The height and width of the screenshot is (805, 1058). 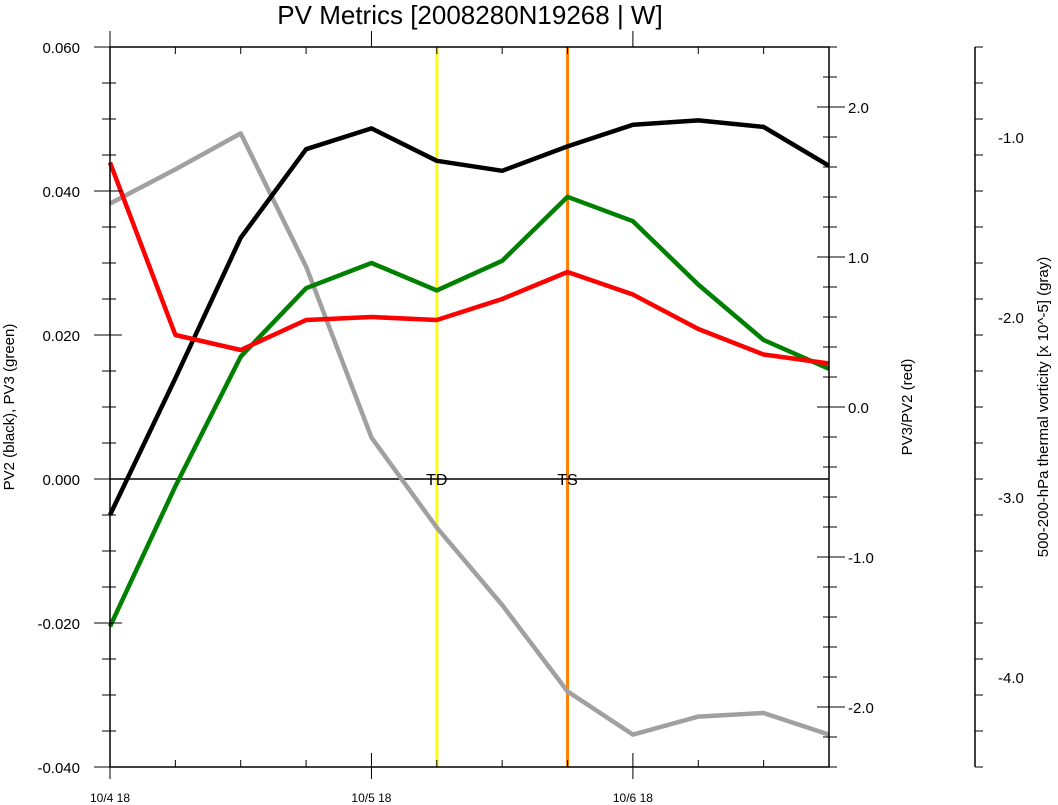 What do you see at coordinates (61, 480) in the screenshot?
I see `left-tick-label: 0.000` at bounding box center [61, 480].